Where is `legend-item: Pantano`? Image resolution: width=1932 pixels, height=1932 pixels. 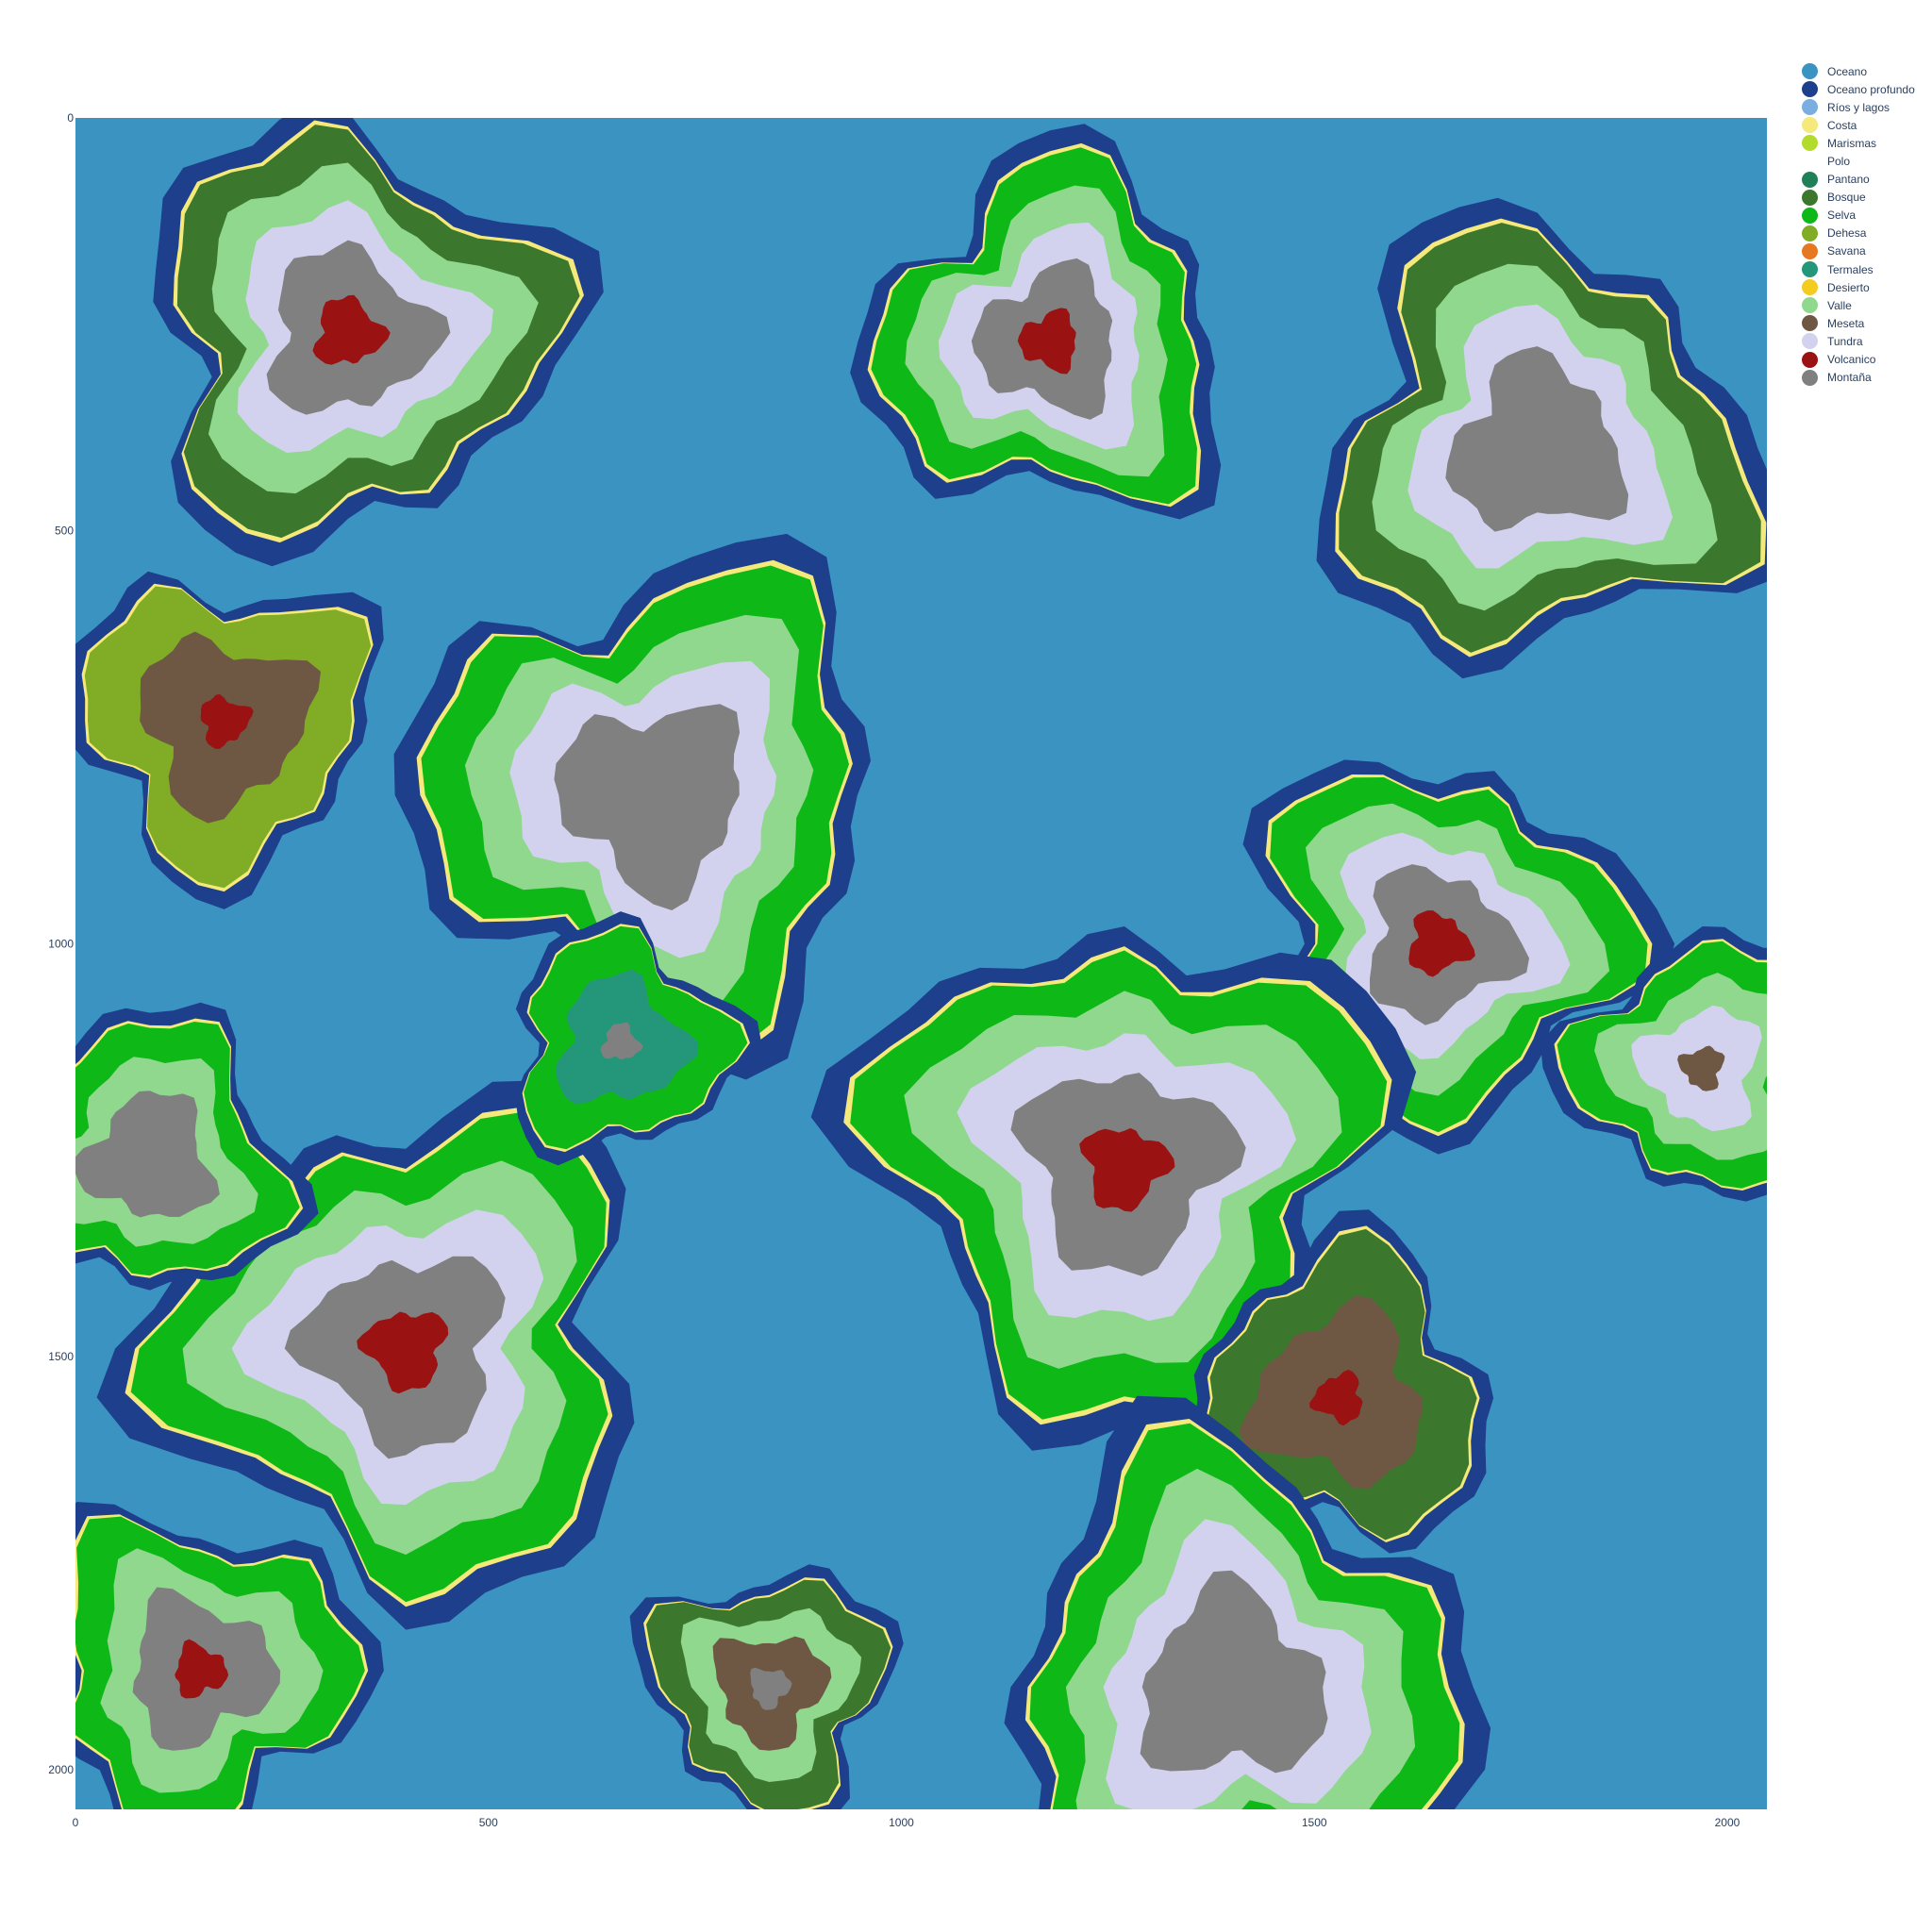
legend-item: Pantano is located at coordinates (1866, 180).